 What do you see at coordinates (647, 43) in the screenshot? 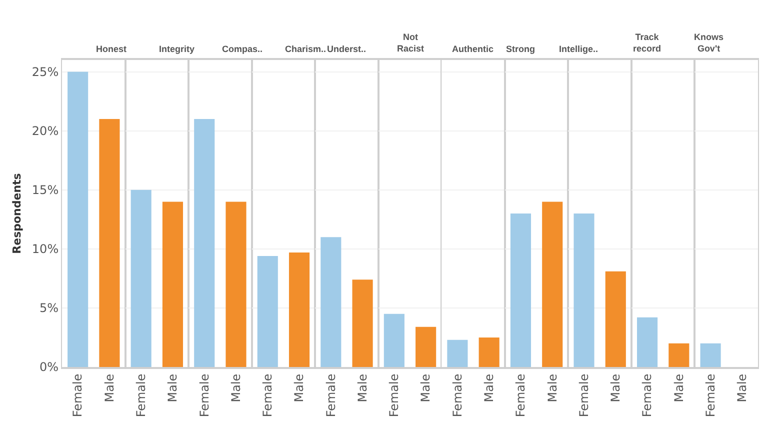
I see `chart-title: Track record` at bounding box center [647, 43].